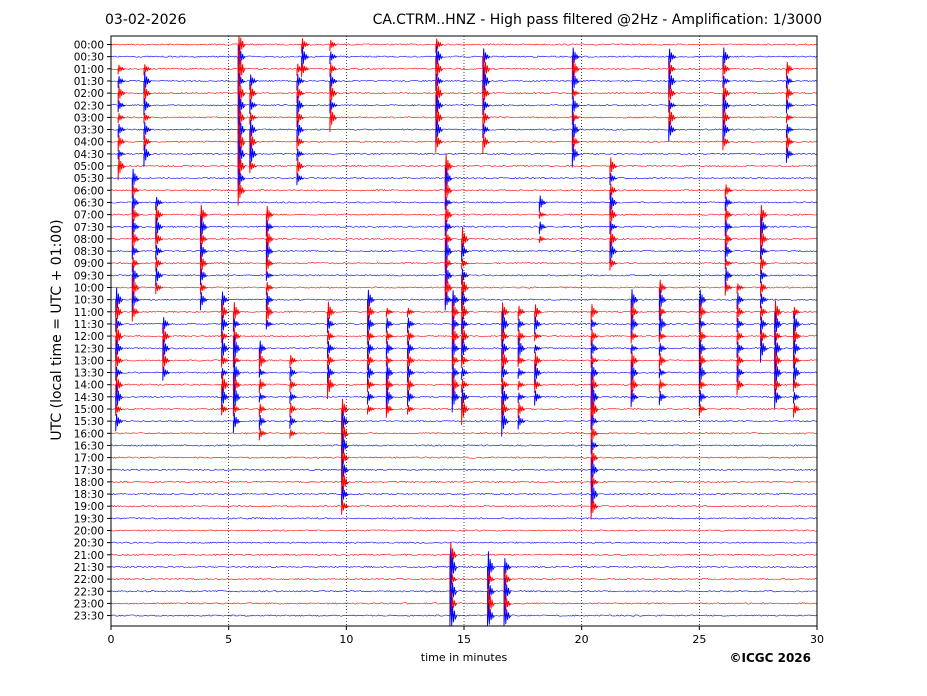 The height and width of the screenshot is (696, 927). Describe the element at coordinates (89, 592) in the screenshot. I see `y-tick-label: 22:30` at that location.